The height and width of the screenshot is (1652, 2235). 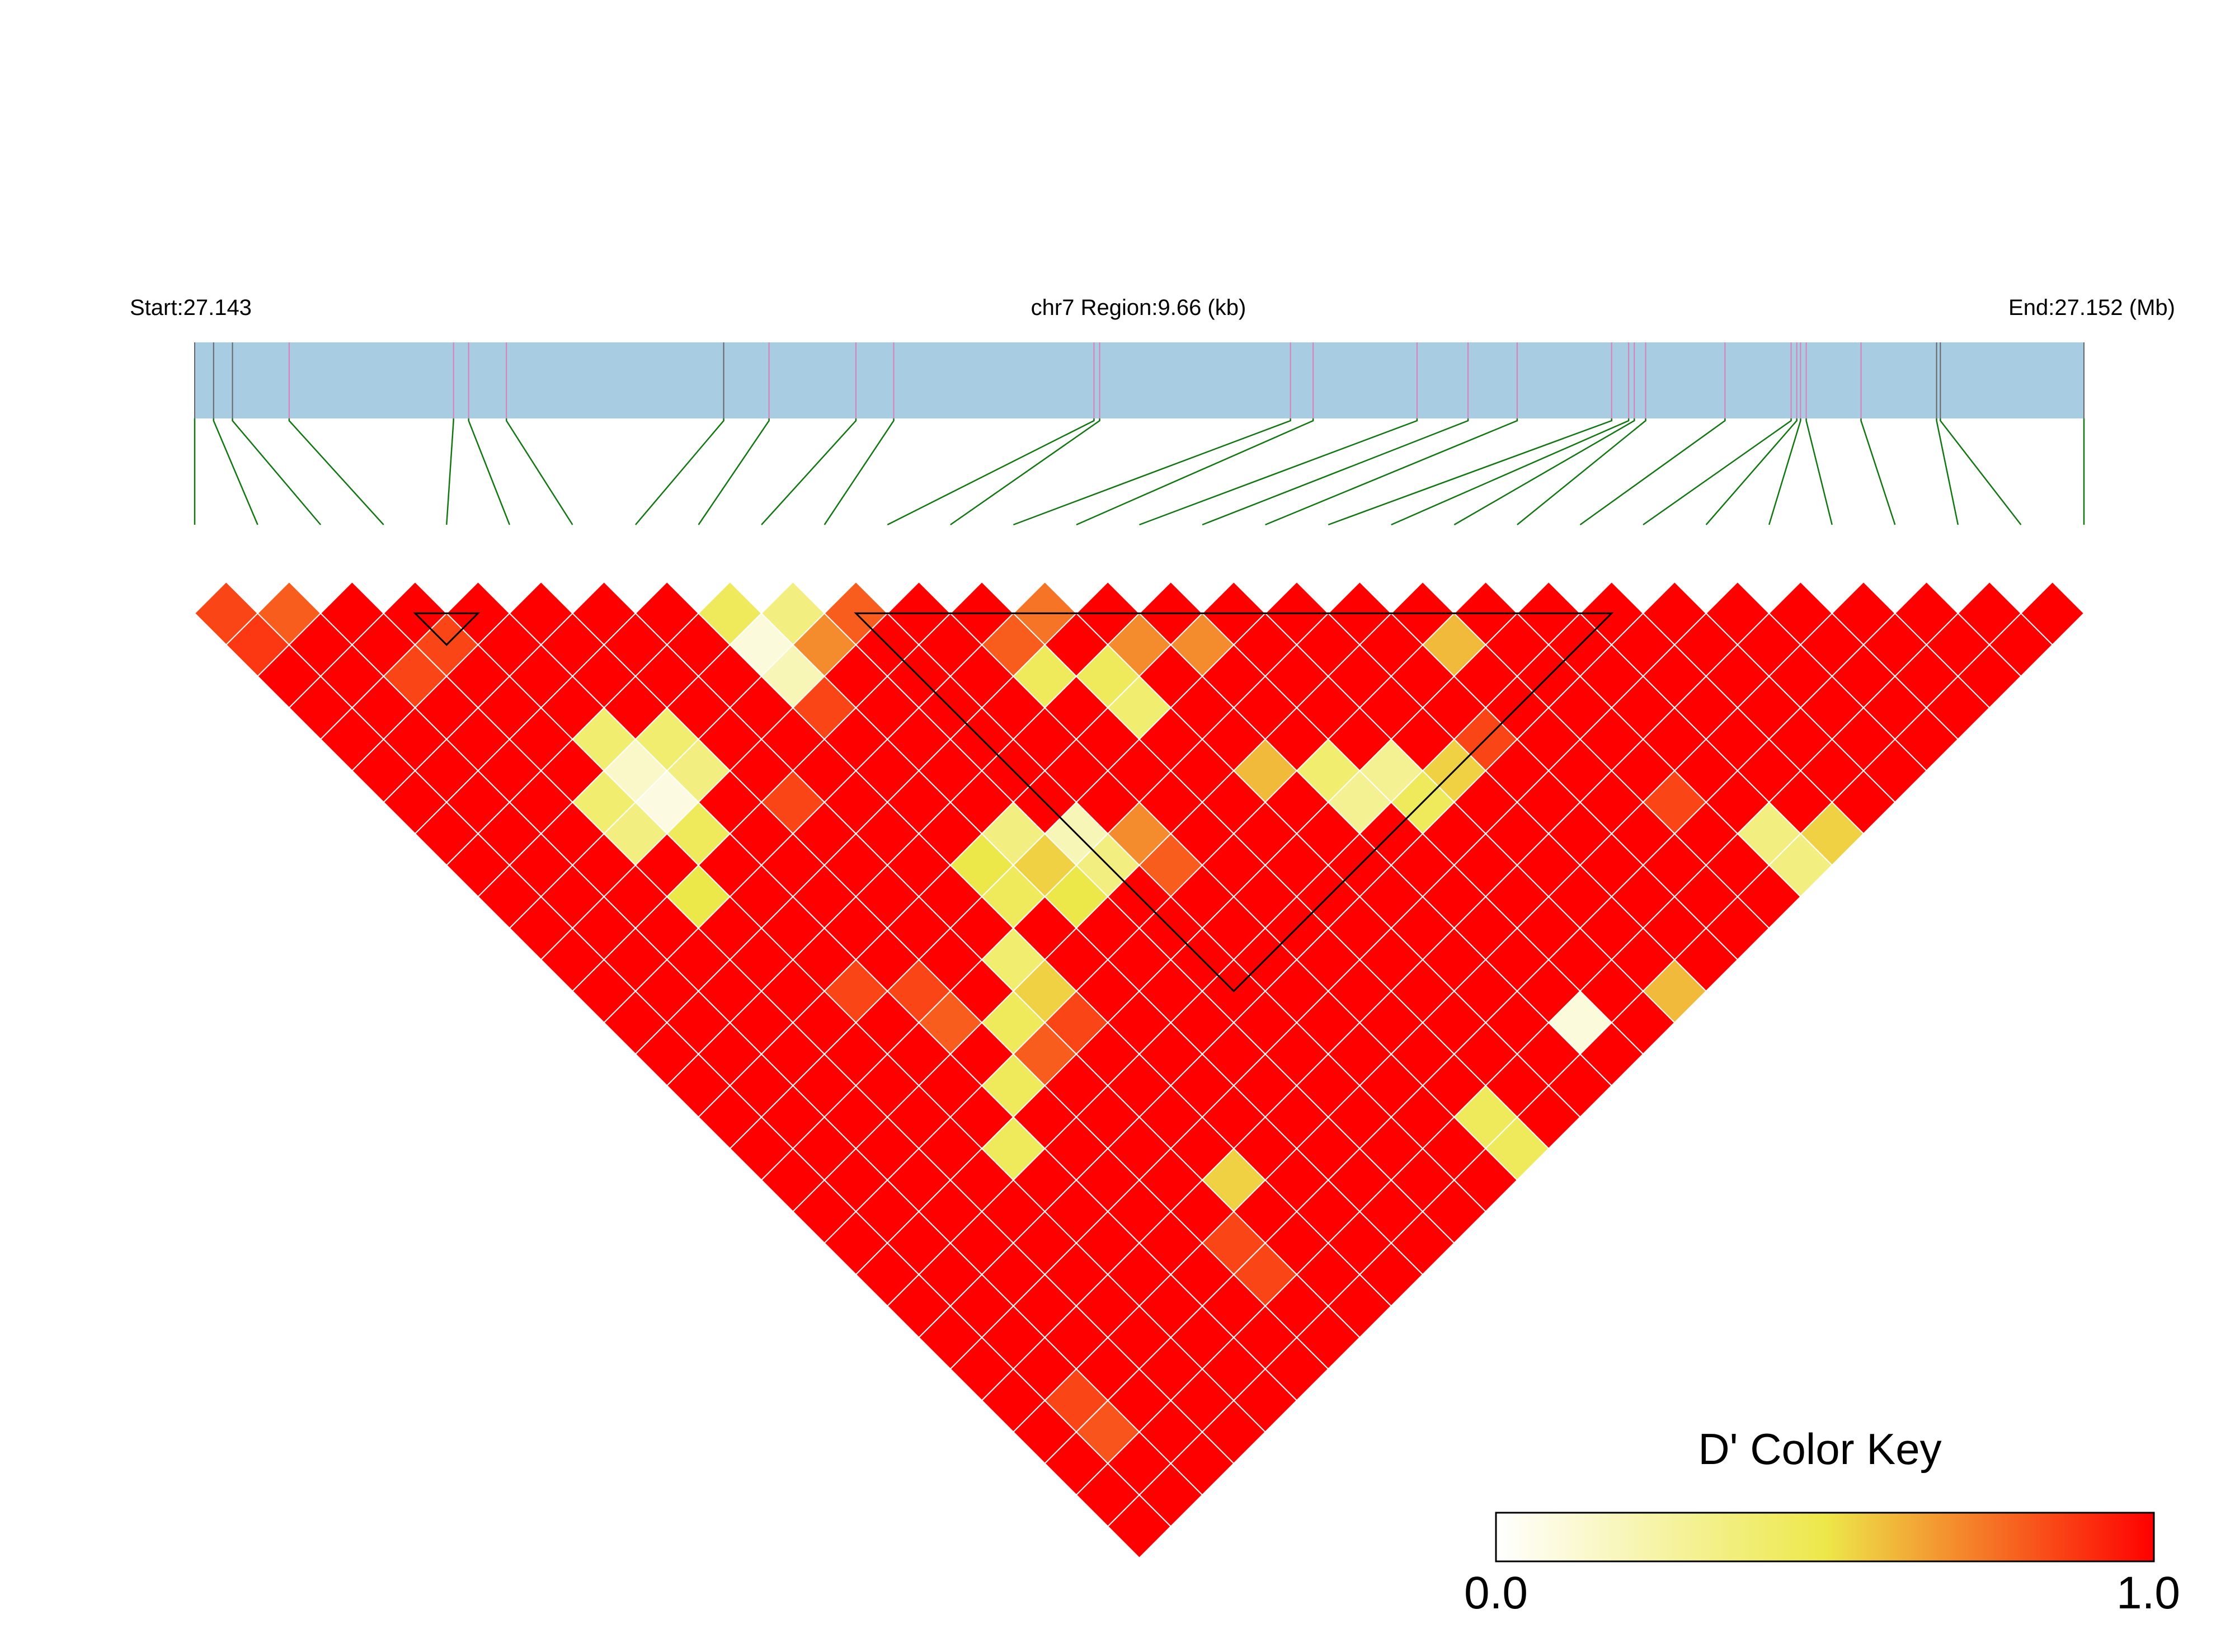 I want to click on color-key-min-label: 0.0, so click(x=1496, y=1593).